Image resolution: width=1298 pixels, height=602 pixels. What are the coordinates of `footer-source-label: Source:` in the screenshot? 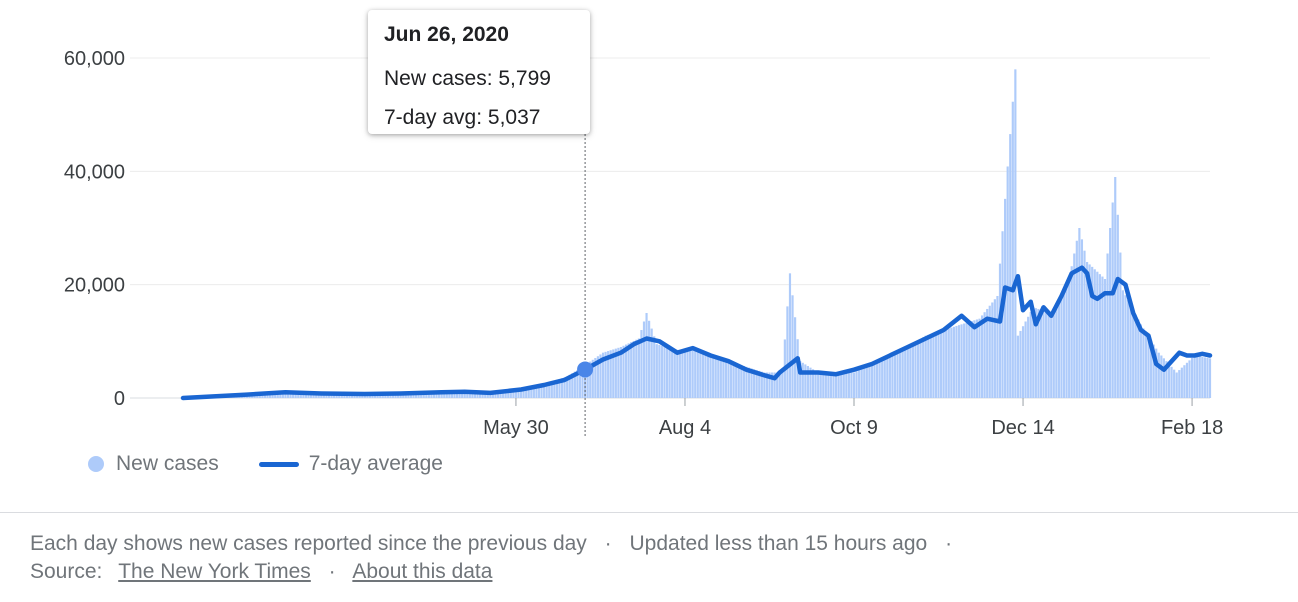 It's located at (66, 571).